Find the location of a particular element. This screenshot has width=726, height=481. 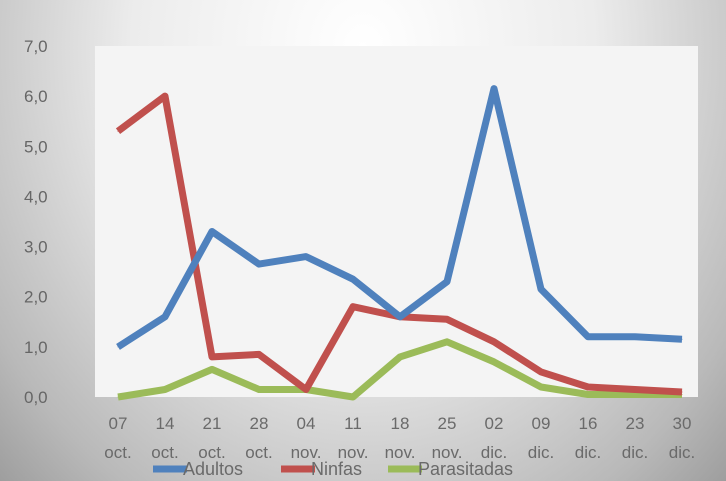

legend: Adultos Ninfas Parasitadas is located at coordinates (333, 469).